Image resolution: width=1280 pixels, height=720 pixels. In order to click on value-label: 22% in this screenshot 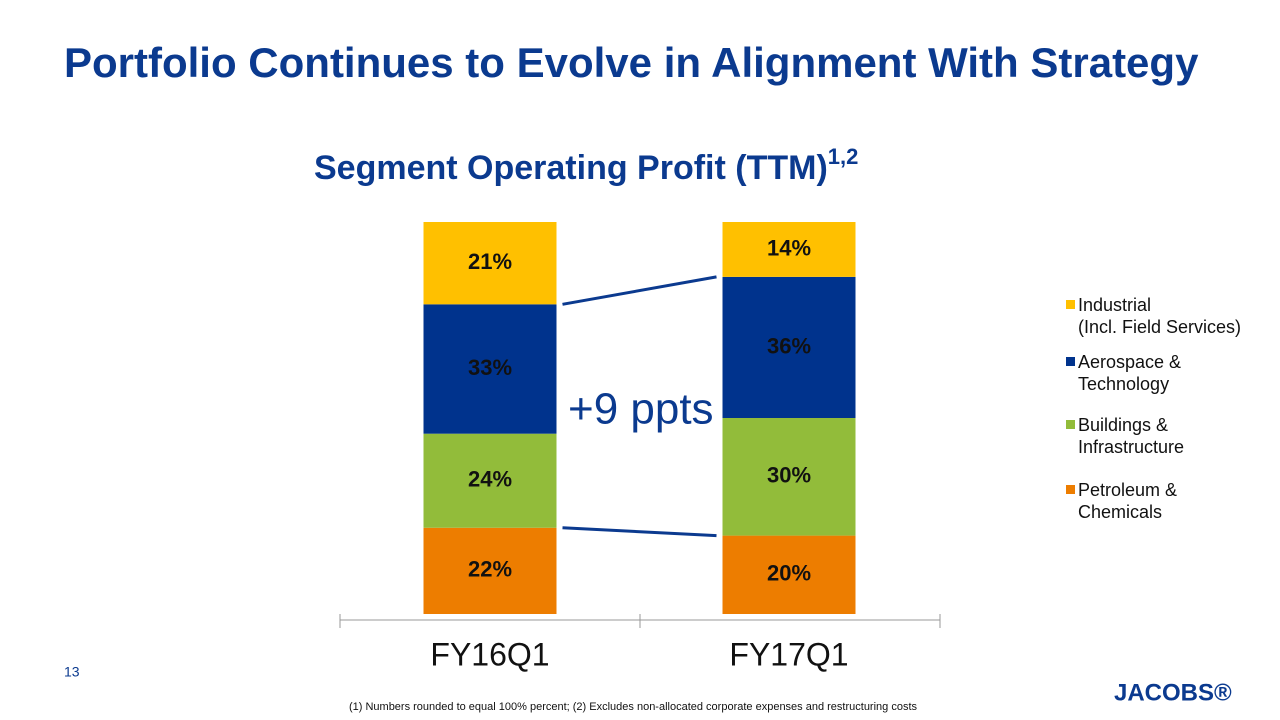, I will do `click(490, 569)`.